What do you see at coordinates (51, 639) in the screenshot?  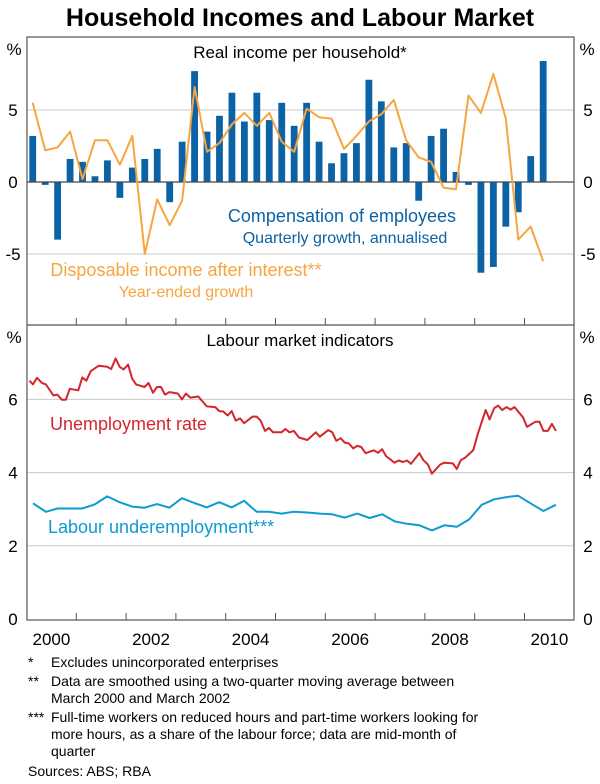 I see `x-tick-label: 2000` at bounding box center [51, 639].